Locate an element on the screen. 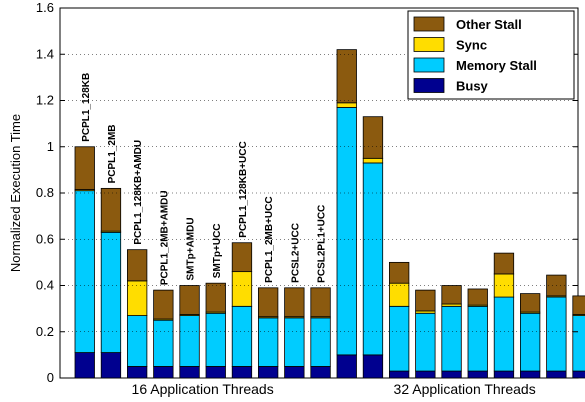  group-label: 16 Application Threads is located at coordinates (203, 389).